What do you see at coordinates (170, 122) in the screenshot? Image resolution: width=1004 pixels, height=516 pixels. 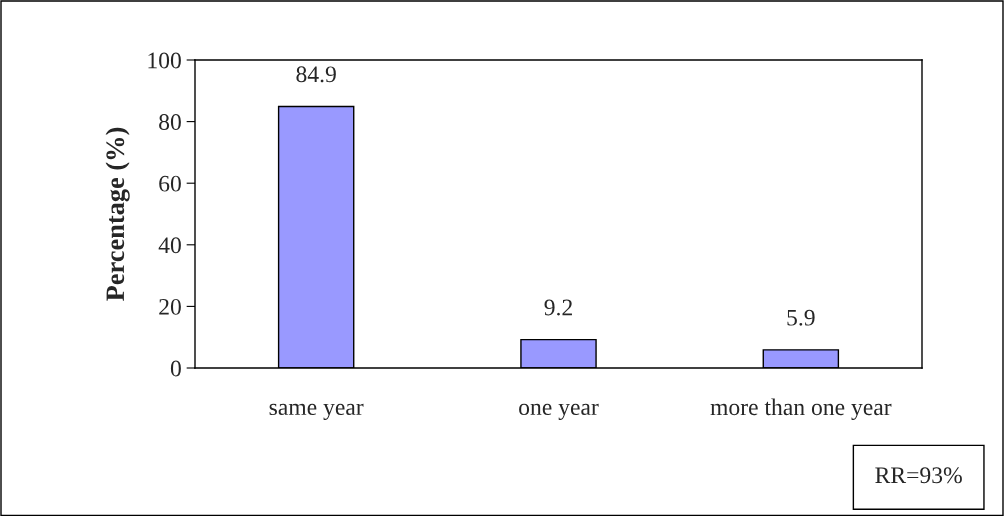 I see `y-tick-label: 80` at bounding box center [170, 122].